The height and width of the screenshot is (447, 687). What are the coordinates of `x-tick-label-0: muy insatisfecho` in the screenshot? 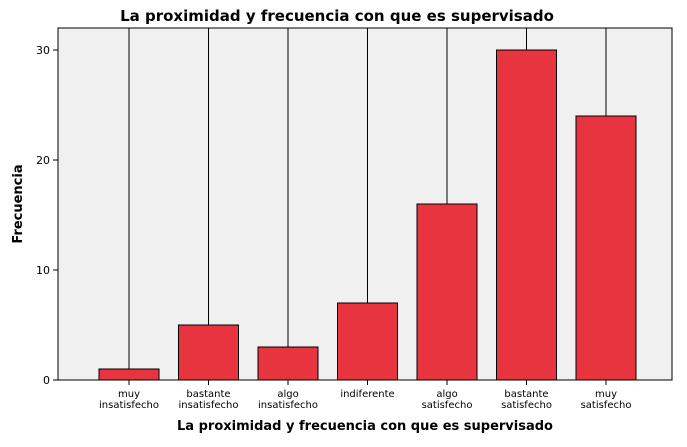 It's located at (129, 400).